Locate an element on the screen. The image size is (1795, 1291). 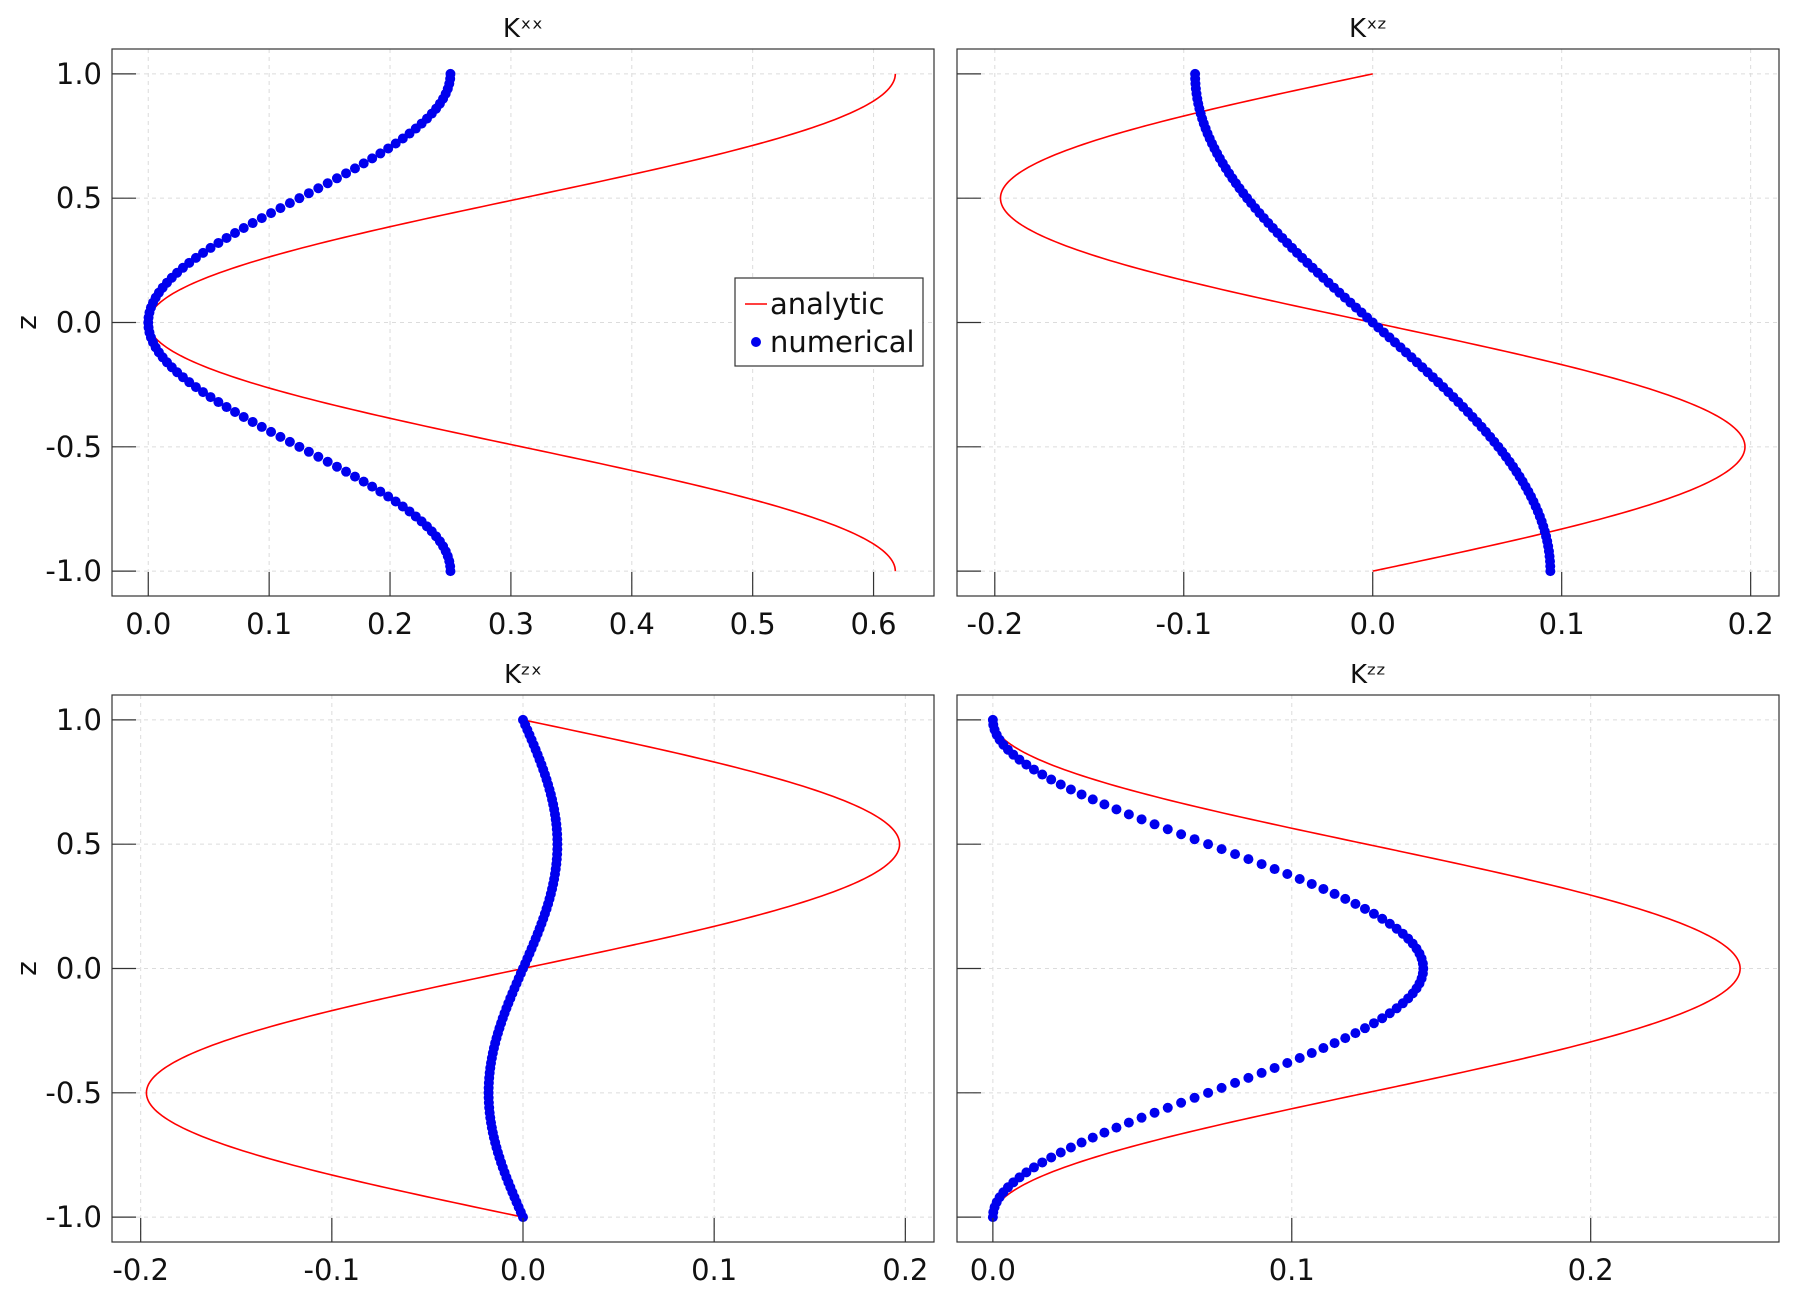
x-tick-label: -0.2 is located at coordinates (140, 1270).